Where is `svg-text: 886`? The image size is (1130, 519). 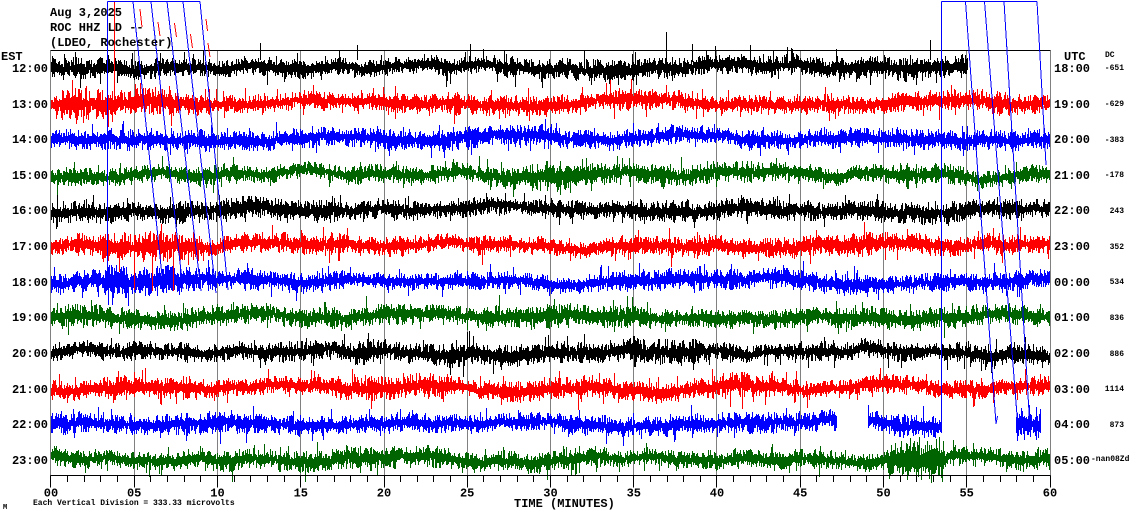 svg-text: 886 is located at coordinates (1117, 354).